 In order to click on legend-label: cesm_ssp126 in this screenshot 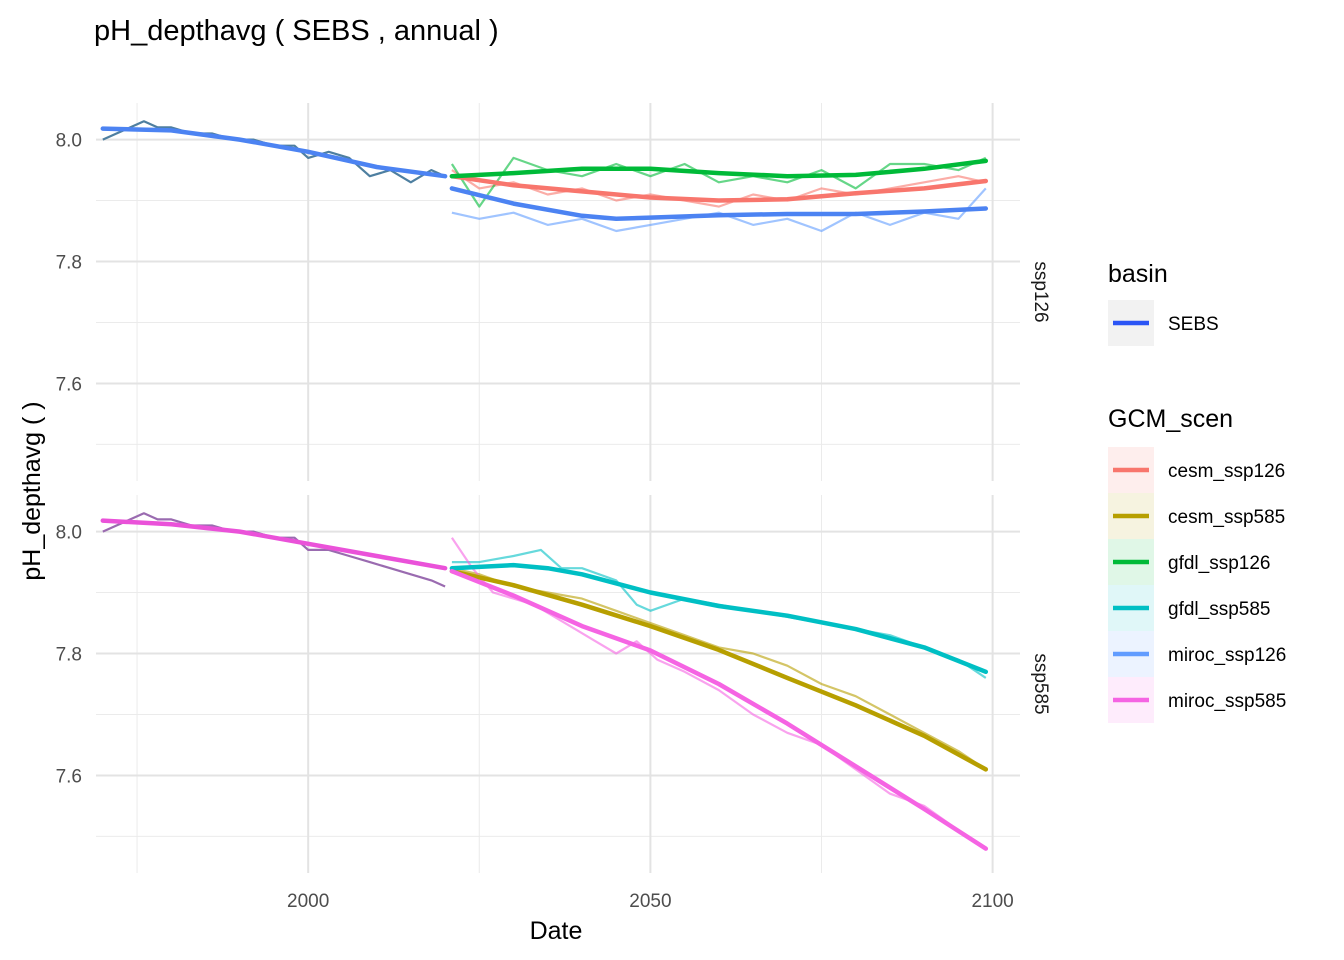, I will do `click(1226, 471)`.